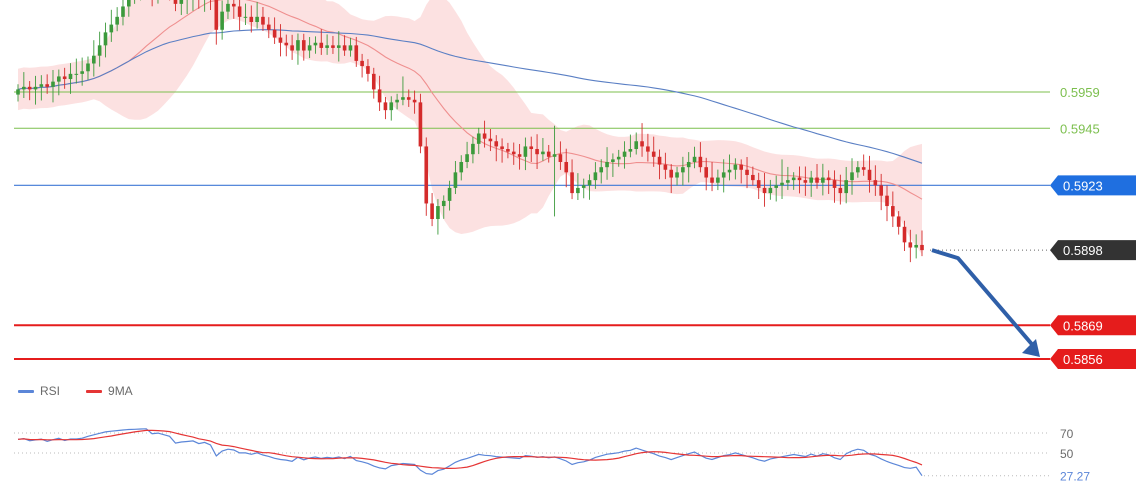 The height and width of the screenshot is (500, 1140). Describe the element at coordinates (75, 391) in the screenshot. I see `rsi-legend: RSI 9MA` at that location.